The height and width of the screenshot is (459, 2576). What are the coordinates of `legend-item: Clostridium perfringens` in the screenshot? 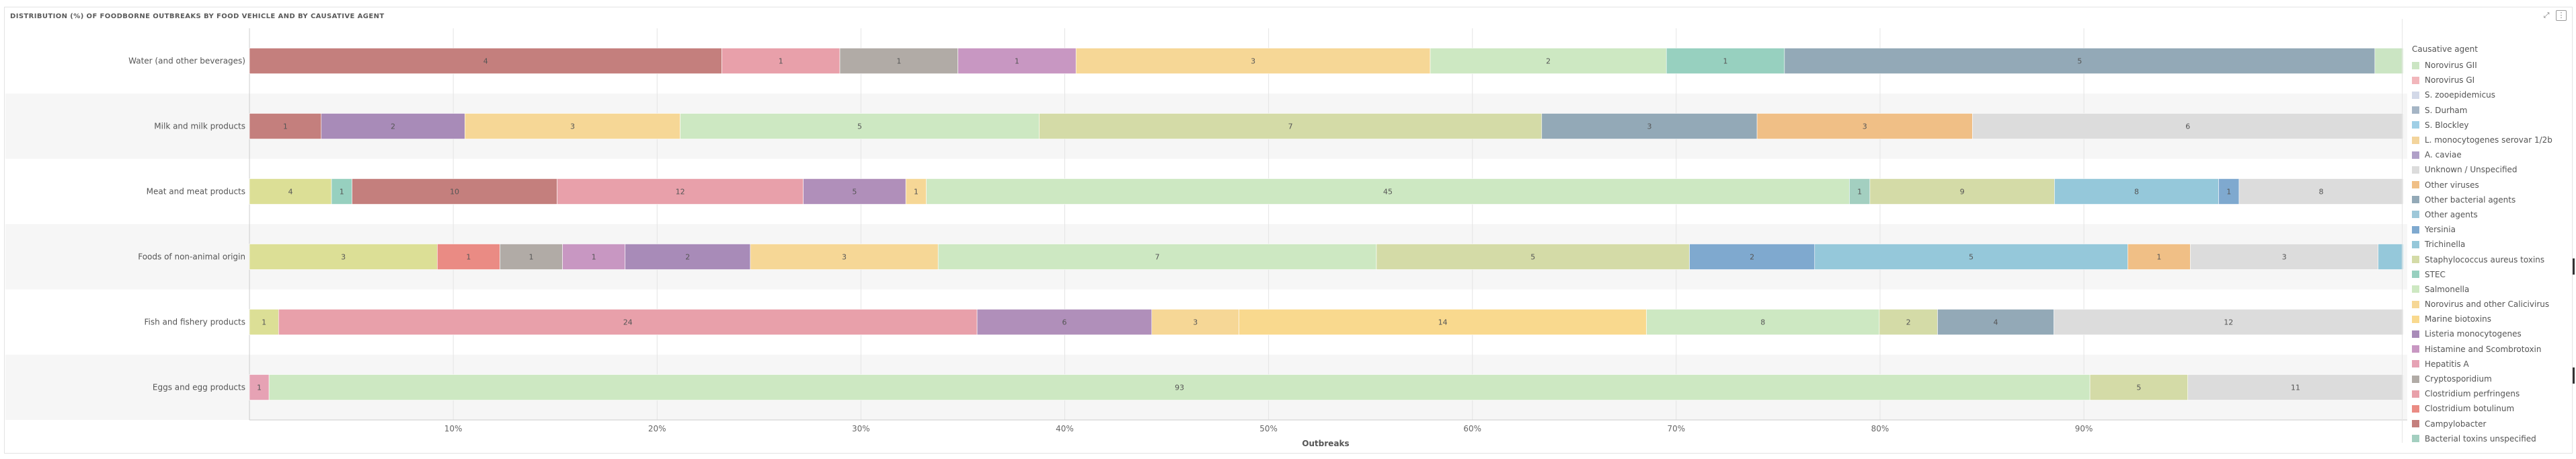 It's located at (2483, 393).